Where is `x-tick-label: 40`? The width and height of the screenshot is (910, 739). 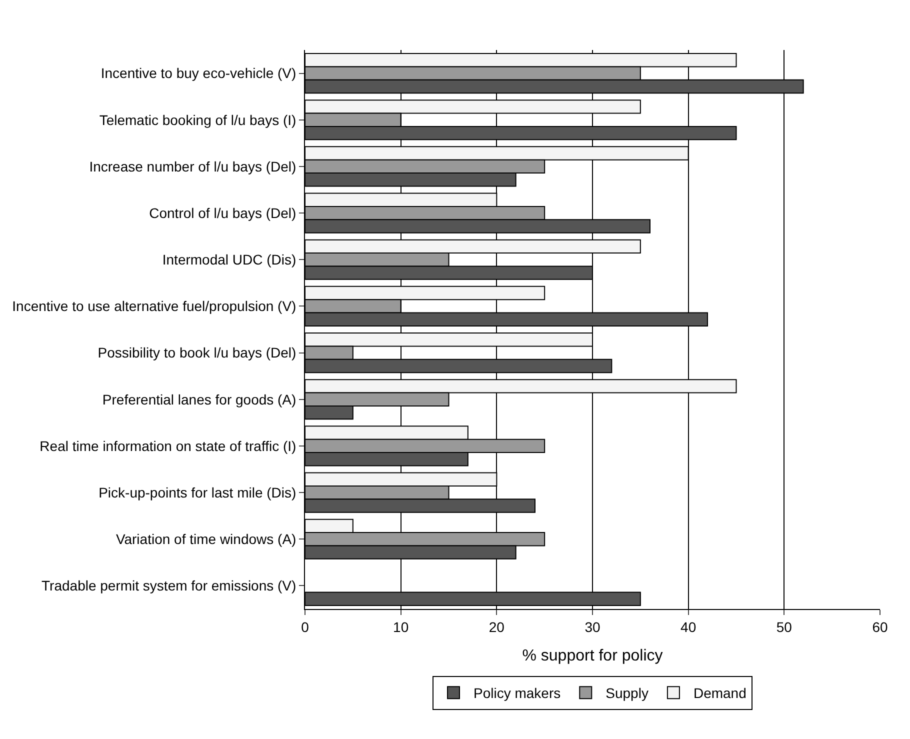 x-tick-label: 40 is located at coordinates (688, 626).